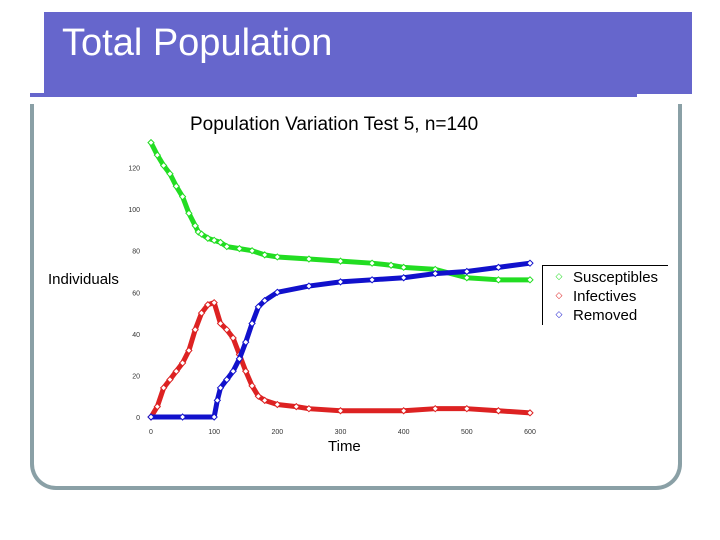 This screenshot has height=540, width=720. What do you see at coordinates (277, 432) in the screenshot?
I see `x-tick-label: 200` at bounding box center [277, 432].